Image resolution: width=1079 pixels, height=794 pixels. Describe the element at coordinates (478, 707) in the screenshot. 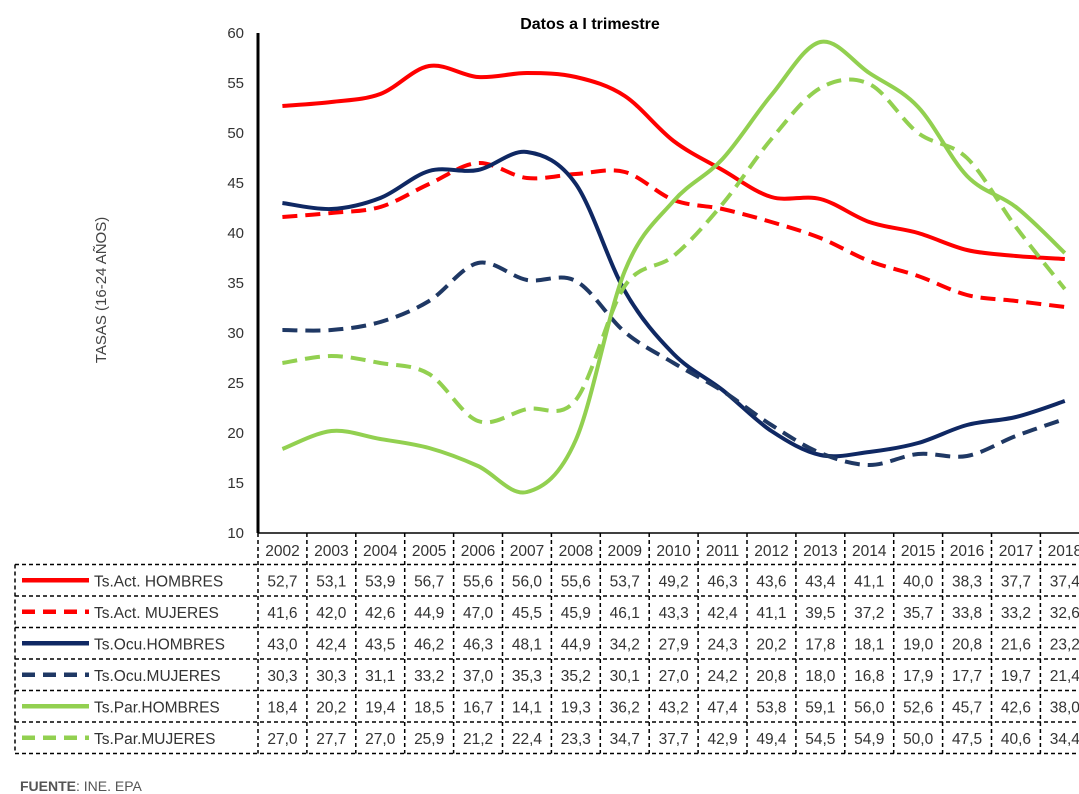

I see `data-label: 16,7` at that location.